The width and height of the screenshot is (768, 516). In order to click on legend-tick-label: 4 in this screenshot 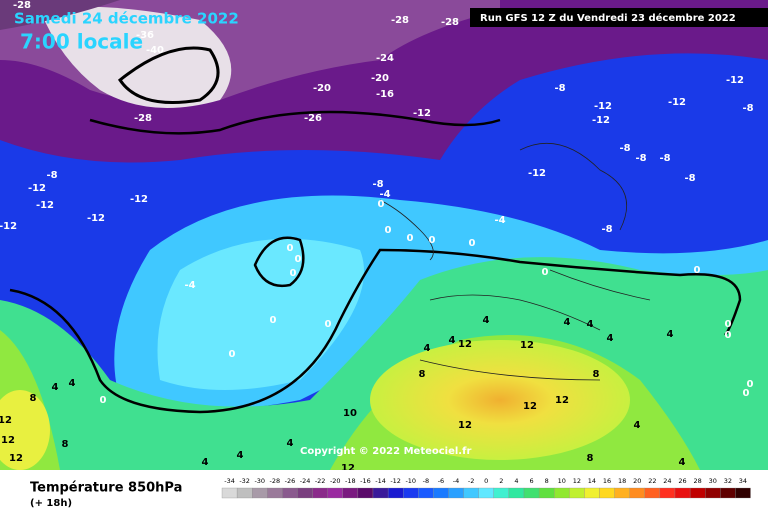, I will do `click(516, 481)`.